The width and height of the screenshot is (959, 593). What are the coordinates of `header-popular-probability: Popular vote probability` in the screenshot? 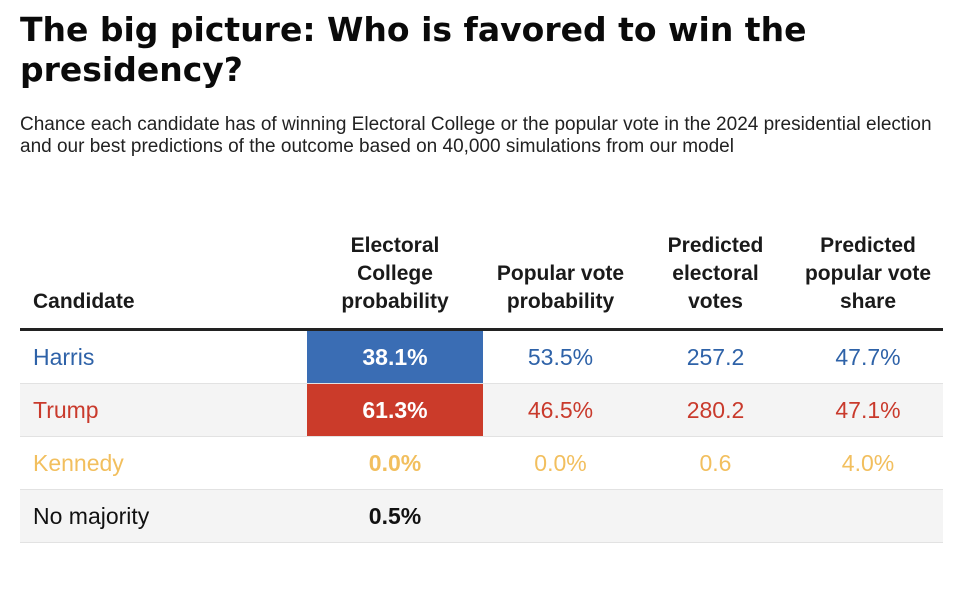 It's located at (560, 281).